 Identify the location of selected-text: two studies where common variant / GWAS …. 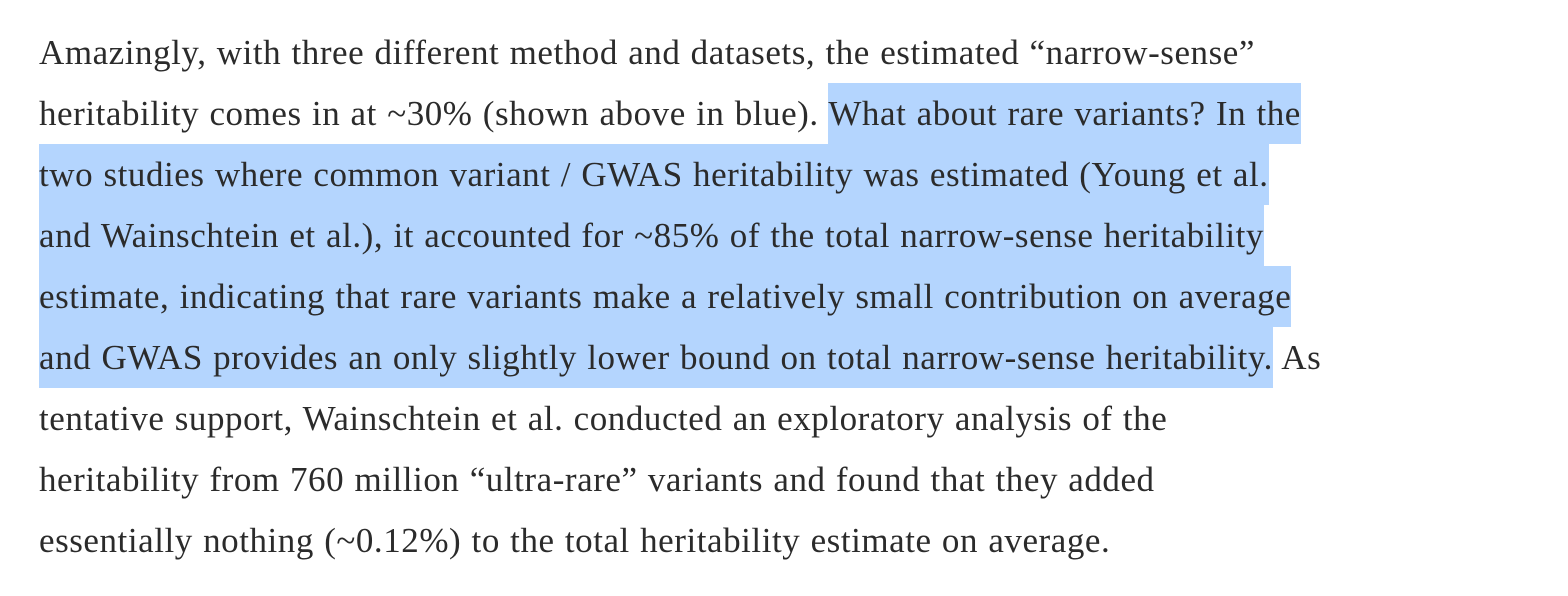
(654, 174).